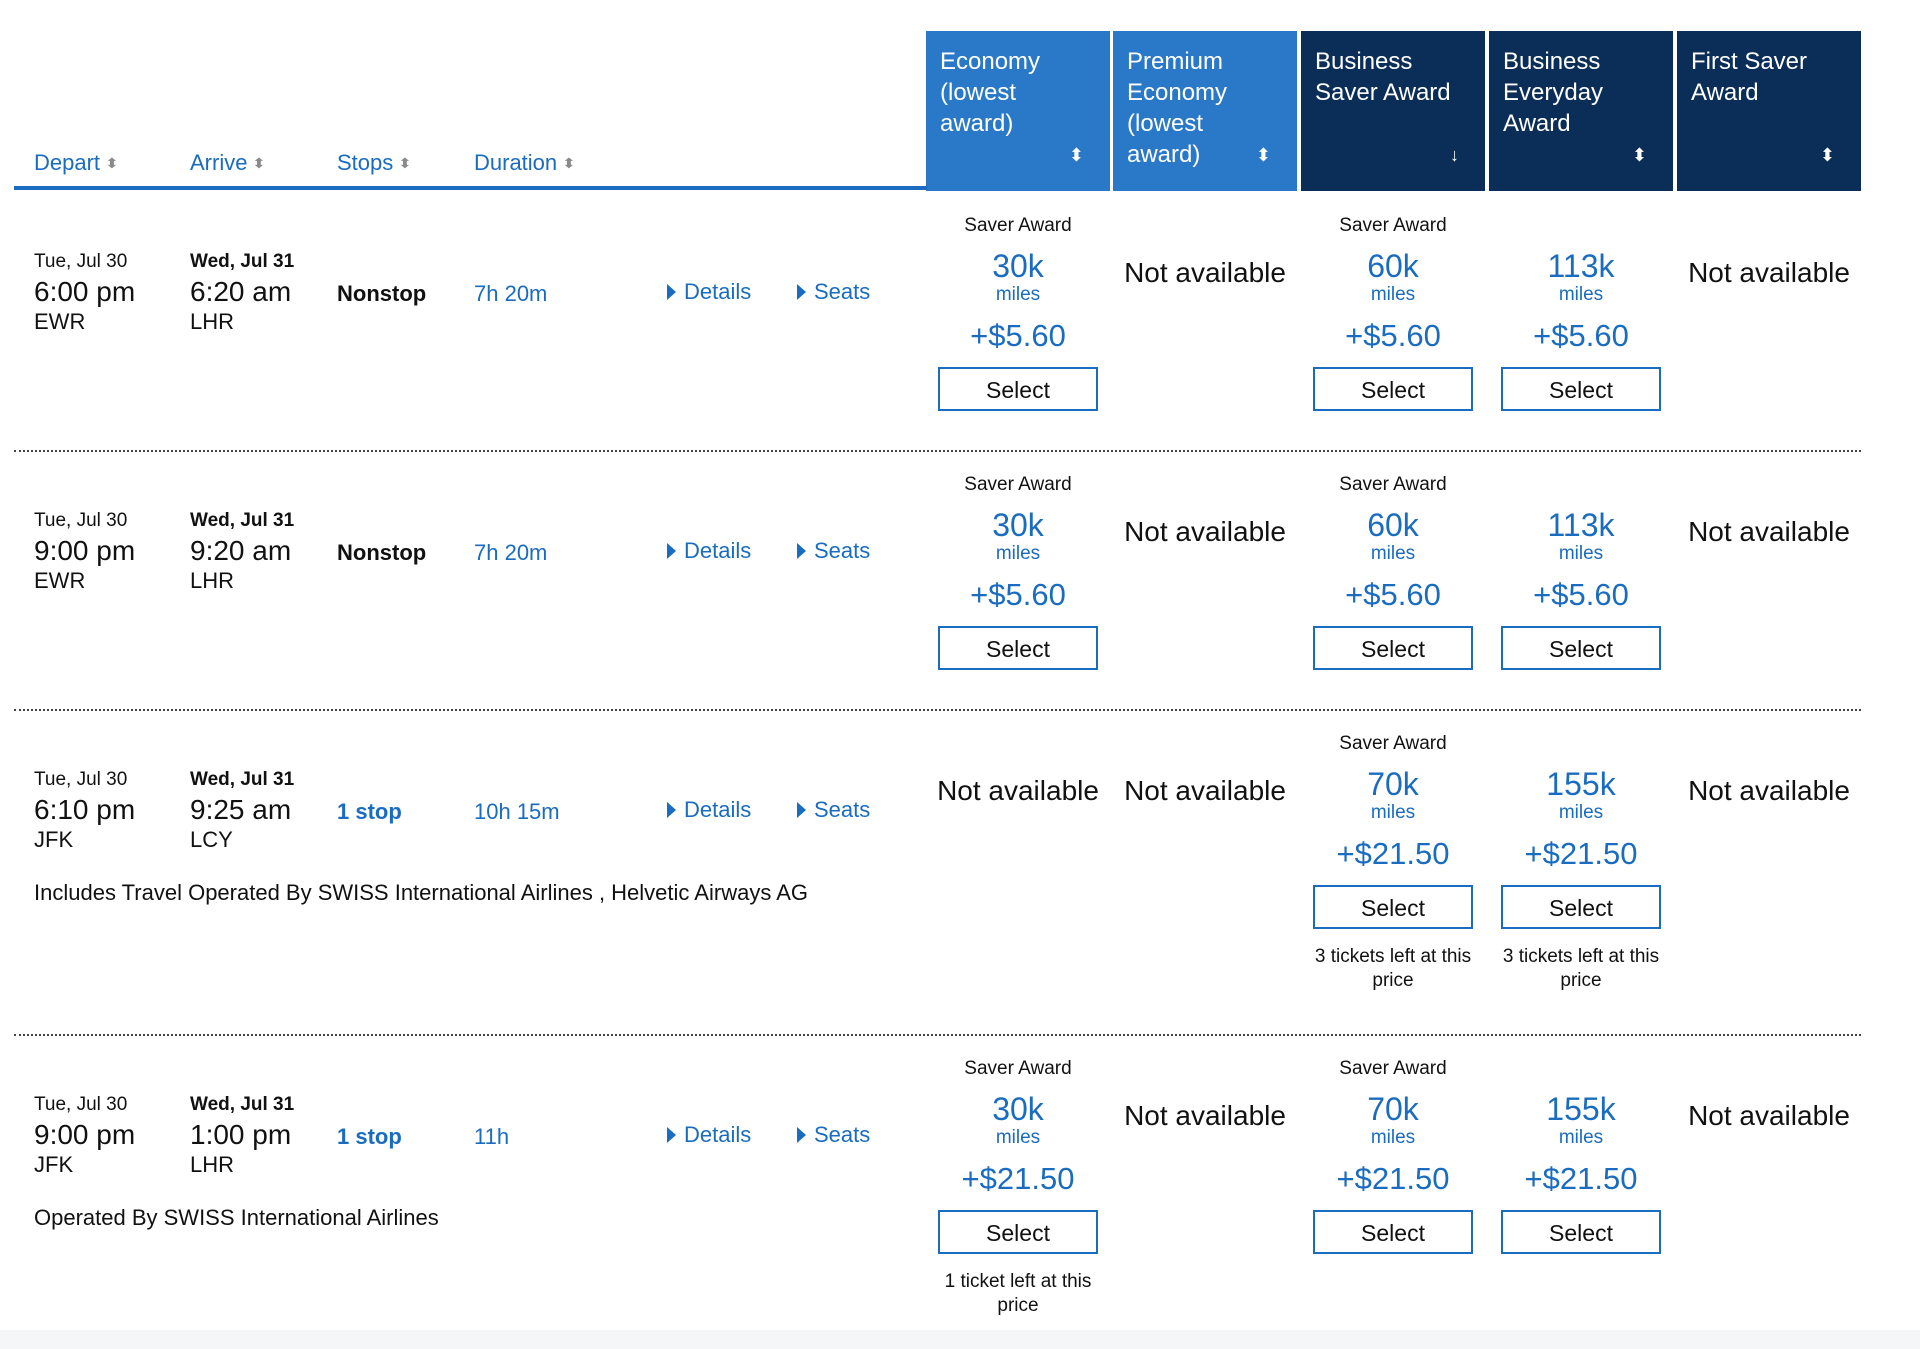  I want to click on sort-stops: Stops ⬍, so click(374, 163).